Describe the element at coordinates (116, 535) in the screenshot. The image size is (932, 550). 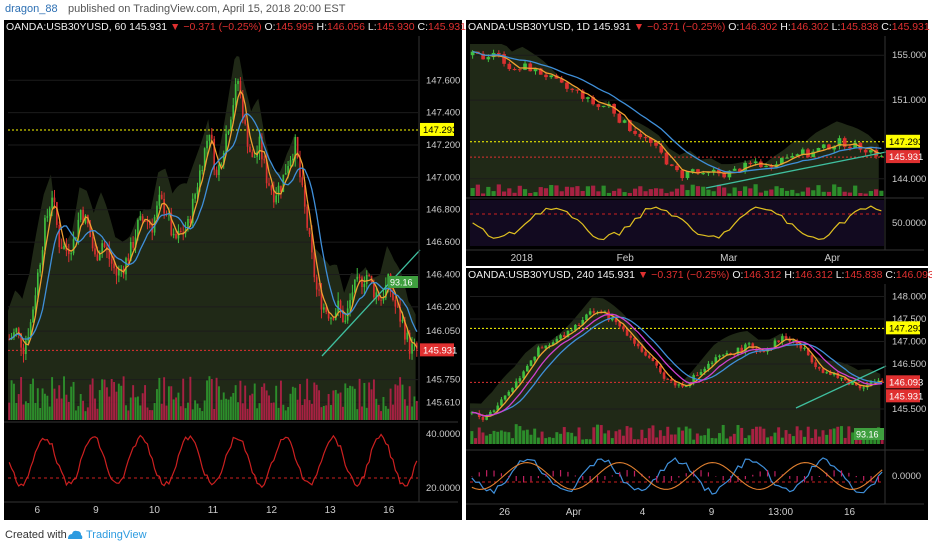
I see `tradingview-link: TradingView` at that location.